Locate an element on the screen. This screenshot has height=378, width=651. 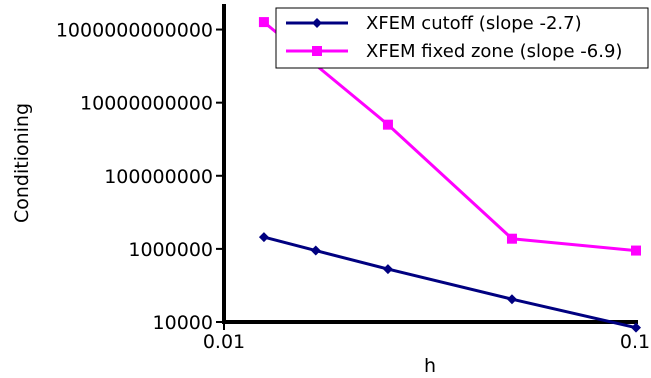
y-tick-label: 1000000000000 is located at coordinates (134, 31).